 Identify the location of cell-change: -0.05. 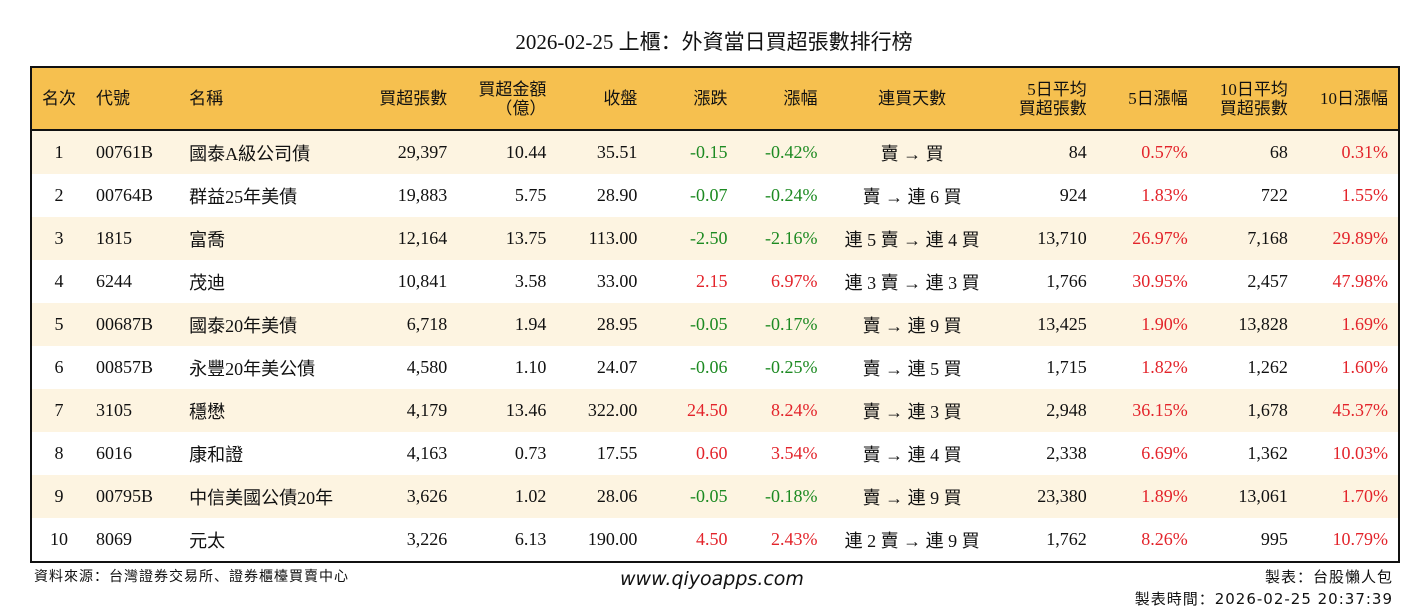
(692, 324).